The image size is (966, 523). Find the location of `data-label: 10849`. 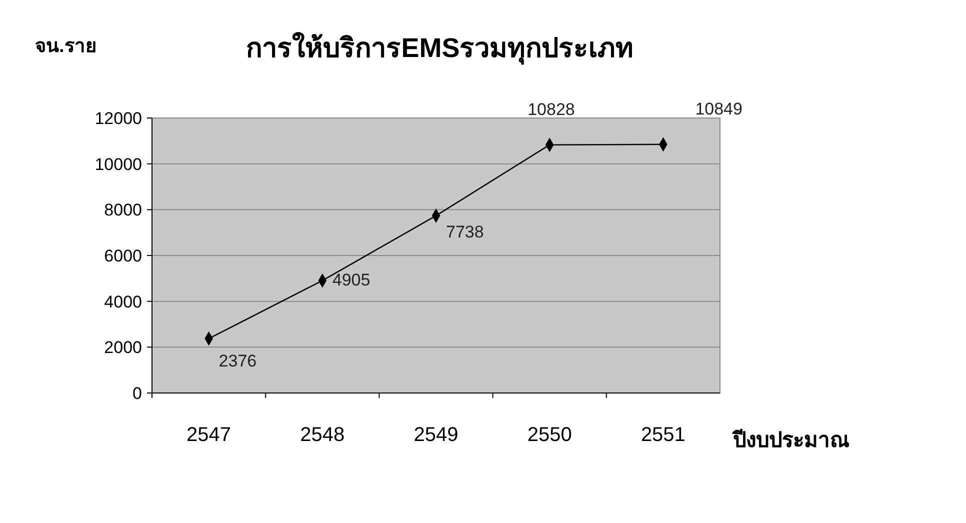

data-label: 10849 is located at coordinates (718, 108).